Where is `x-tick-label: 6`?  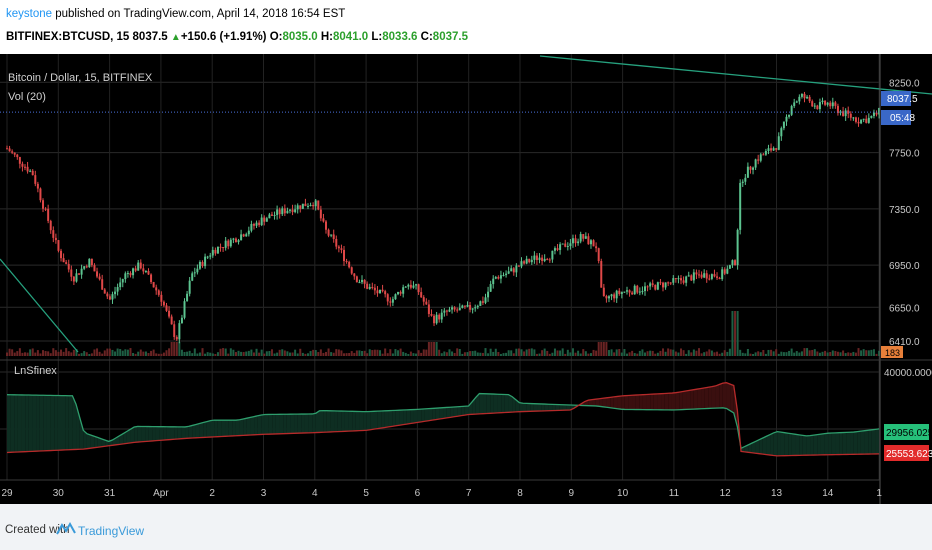 x-tick-label: 6 is located at coordinates (418, 493).